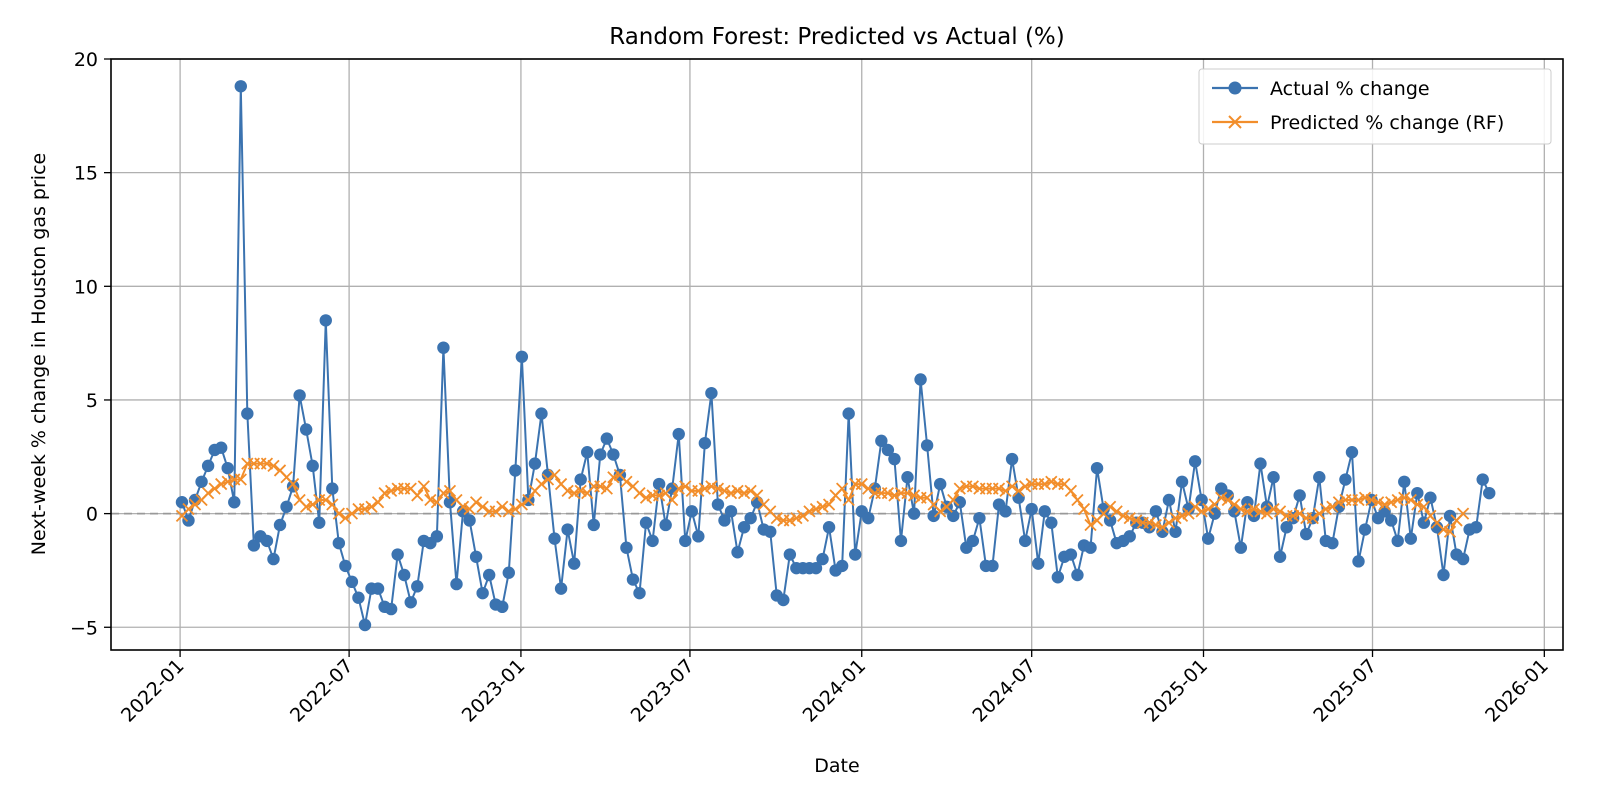 The width and height of the screenshot is (1600, 790). I want to click on y-tick-label: 15, so click(86, 174).